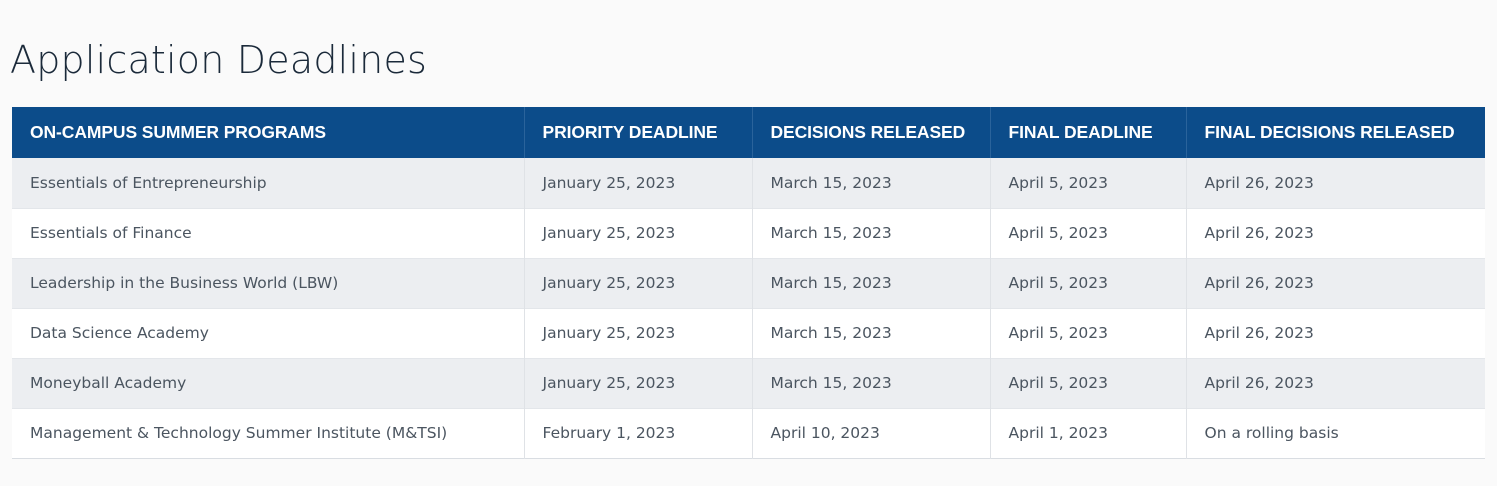 This screenshot has width=1497, height=486. Describe the element at coordinates (268, 332) in the screenshot. I see `cell-program: Data Science Academy` at that location.